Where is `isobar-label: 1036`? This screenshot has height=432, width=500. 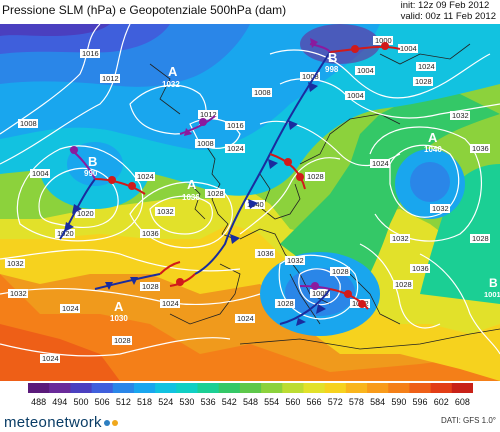
isobar-label: 1036 is located at coordinates (420, 268).